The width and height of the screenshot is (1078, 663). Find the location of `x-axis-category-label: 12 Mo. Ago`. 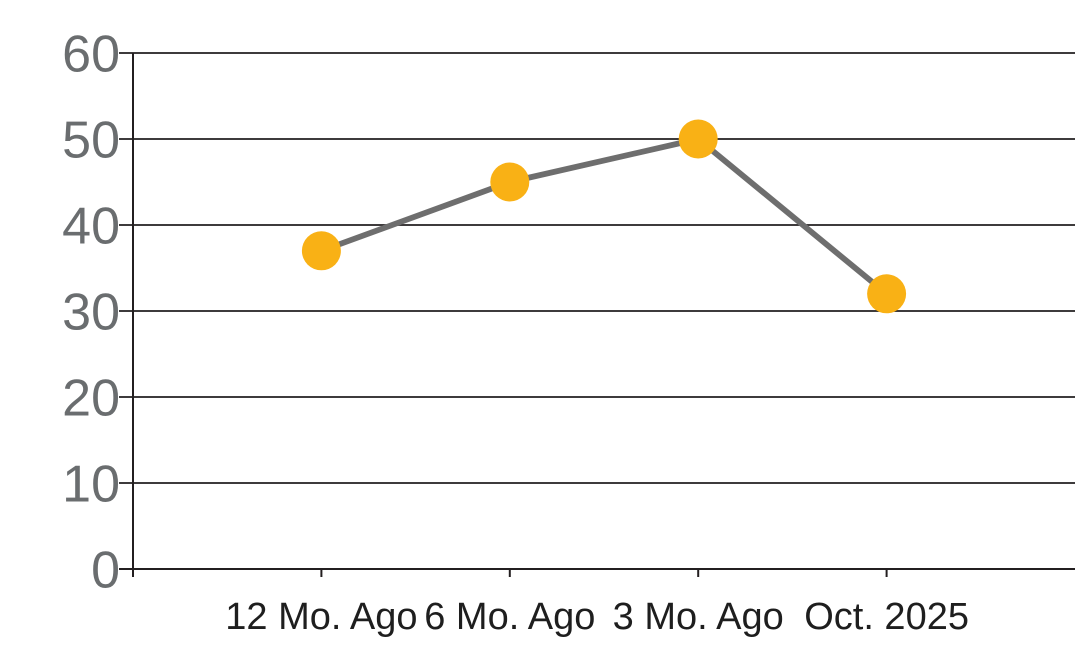

x-axis-category-label: 12 Mo. Ago is located at coordinates (321, 617).